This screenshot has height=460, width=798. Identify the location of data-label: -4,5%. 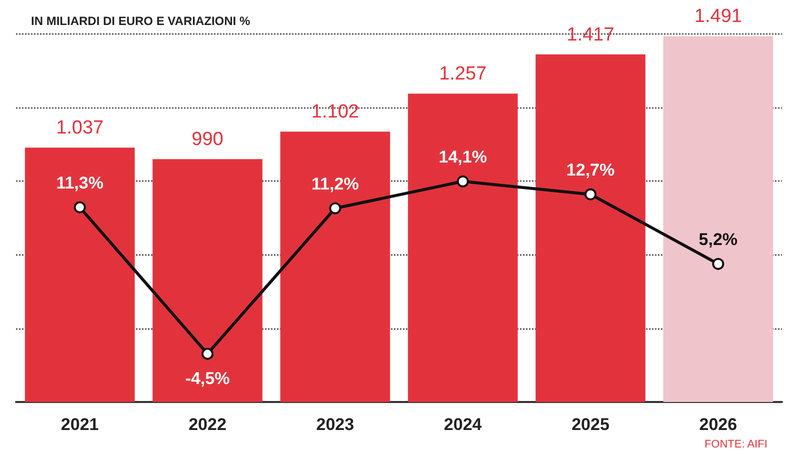
(207, 378).